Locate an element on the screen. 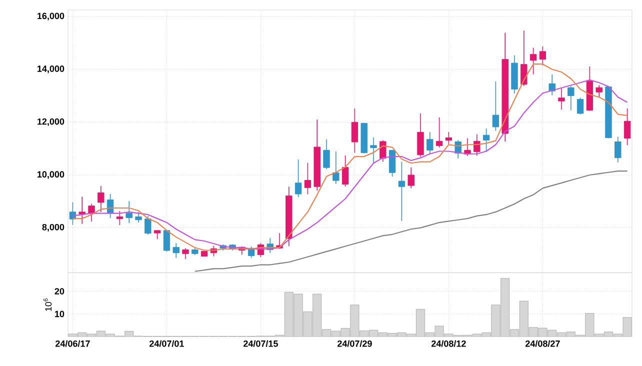 The height and width of the screenshot is (366, 642). x-tick-label: 24/07/15 is located at coordinates (261, 343).